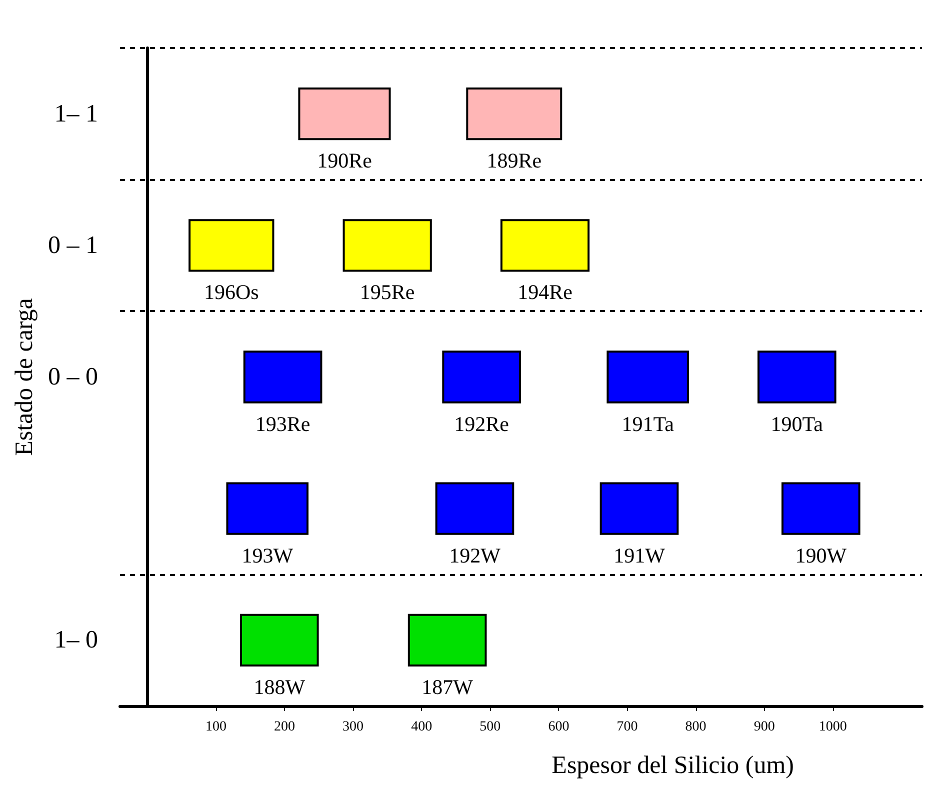  Describe the element at coordinates (24, 377) in the screenshot. I see `y-axis-title: Estado de carga` at that location.